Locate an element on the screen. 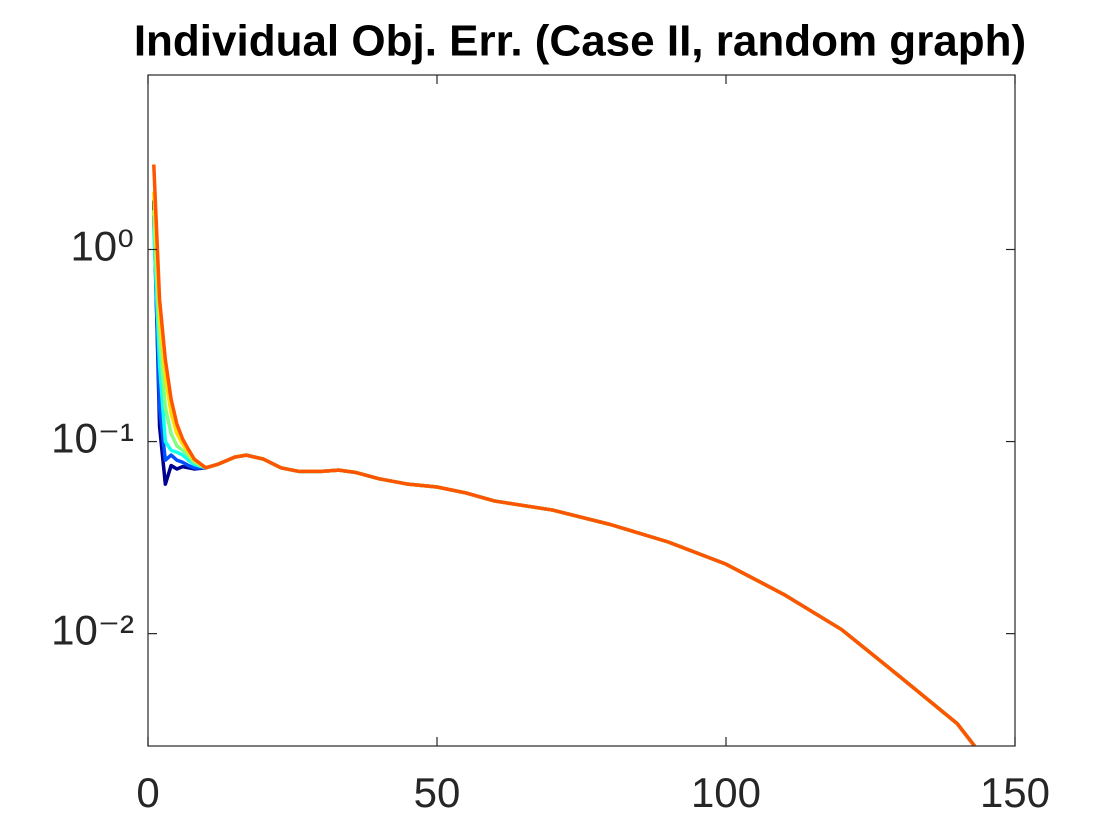 The width and height of the screenshot is (1120, 840). x-tick-label: 100 is located at coordinates (726, 792).